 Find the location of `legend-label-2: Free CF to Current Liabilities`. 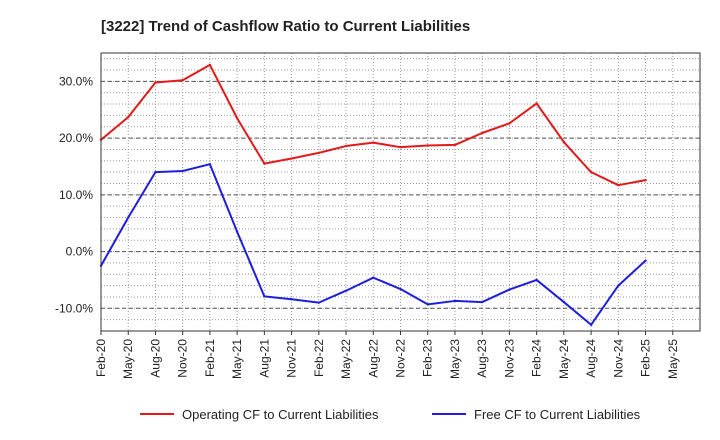

legend-label-2: Free CF to Current Liabilities is located at coordinates (557, 414).